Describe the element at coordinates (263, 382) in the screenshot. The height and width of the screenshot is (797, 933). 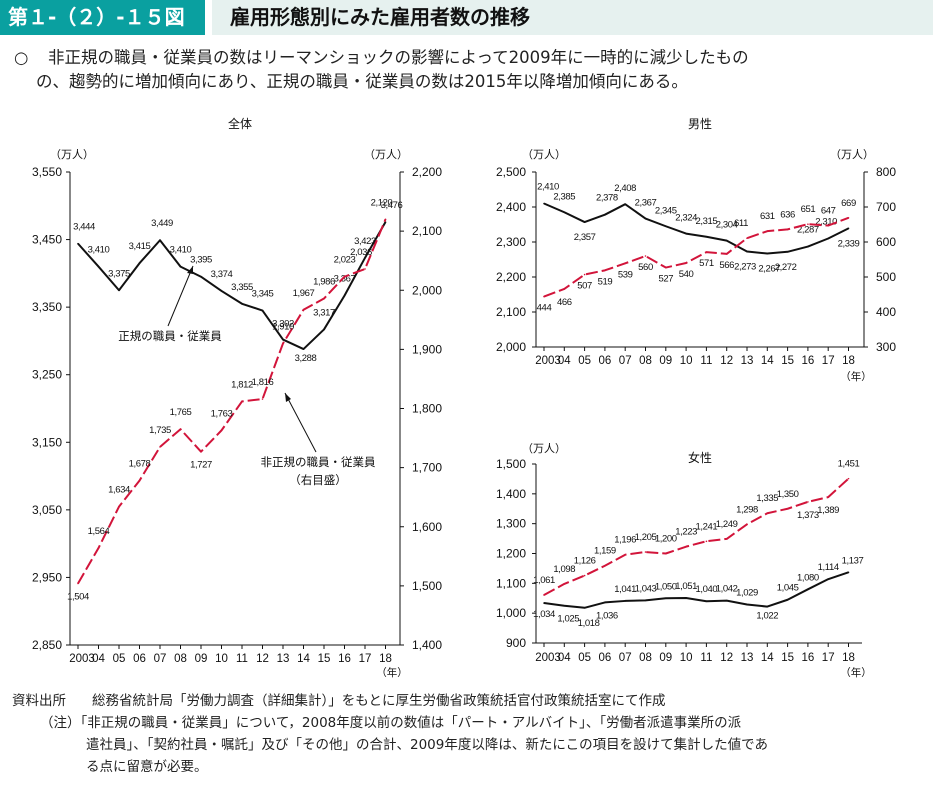
I see `data-label: 1,816` at that location.